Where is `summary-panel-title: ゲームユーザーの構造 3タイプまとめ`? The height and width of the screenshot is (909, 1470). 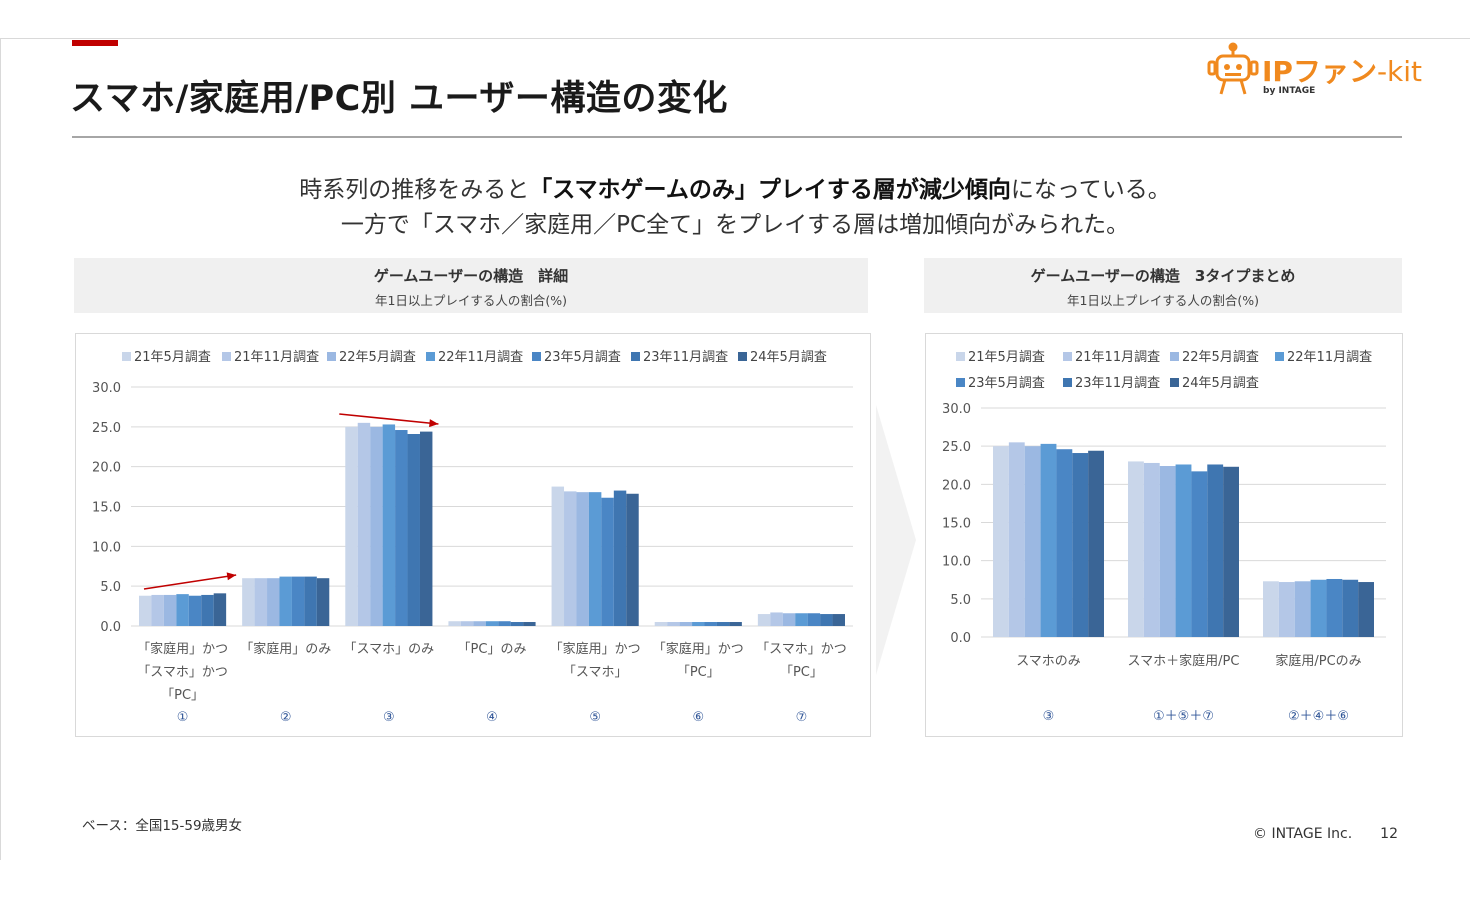 summary-panel-title: ゲームユーザーの構造 3タイプまとめ is located at coordinates (1163, 276).